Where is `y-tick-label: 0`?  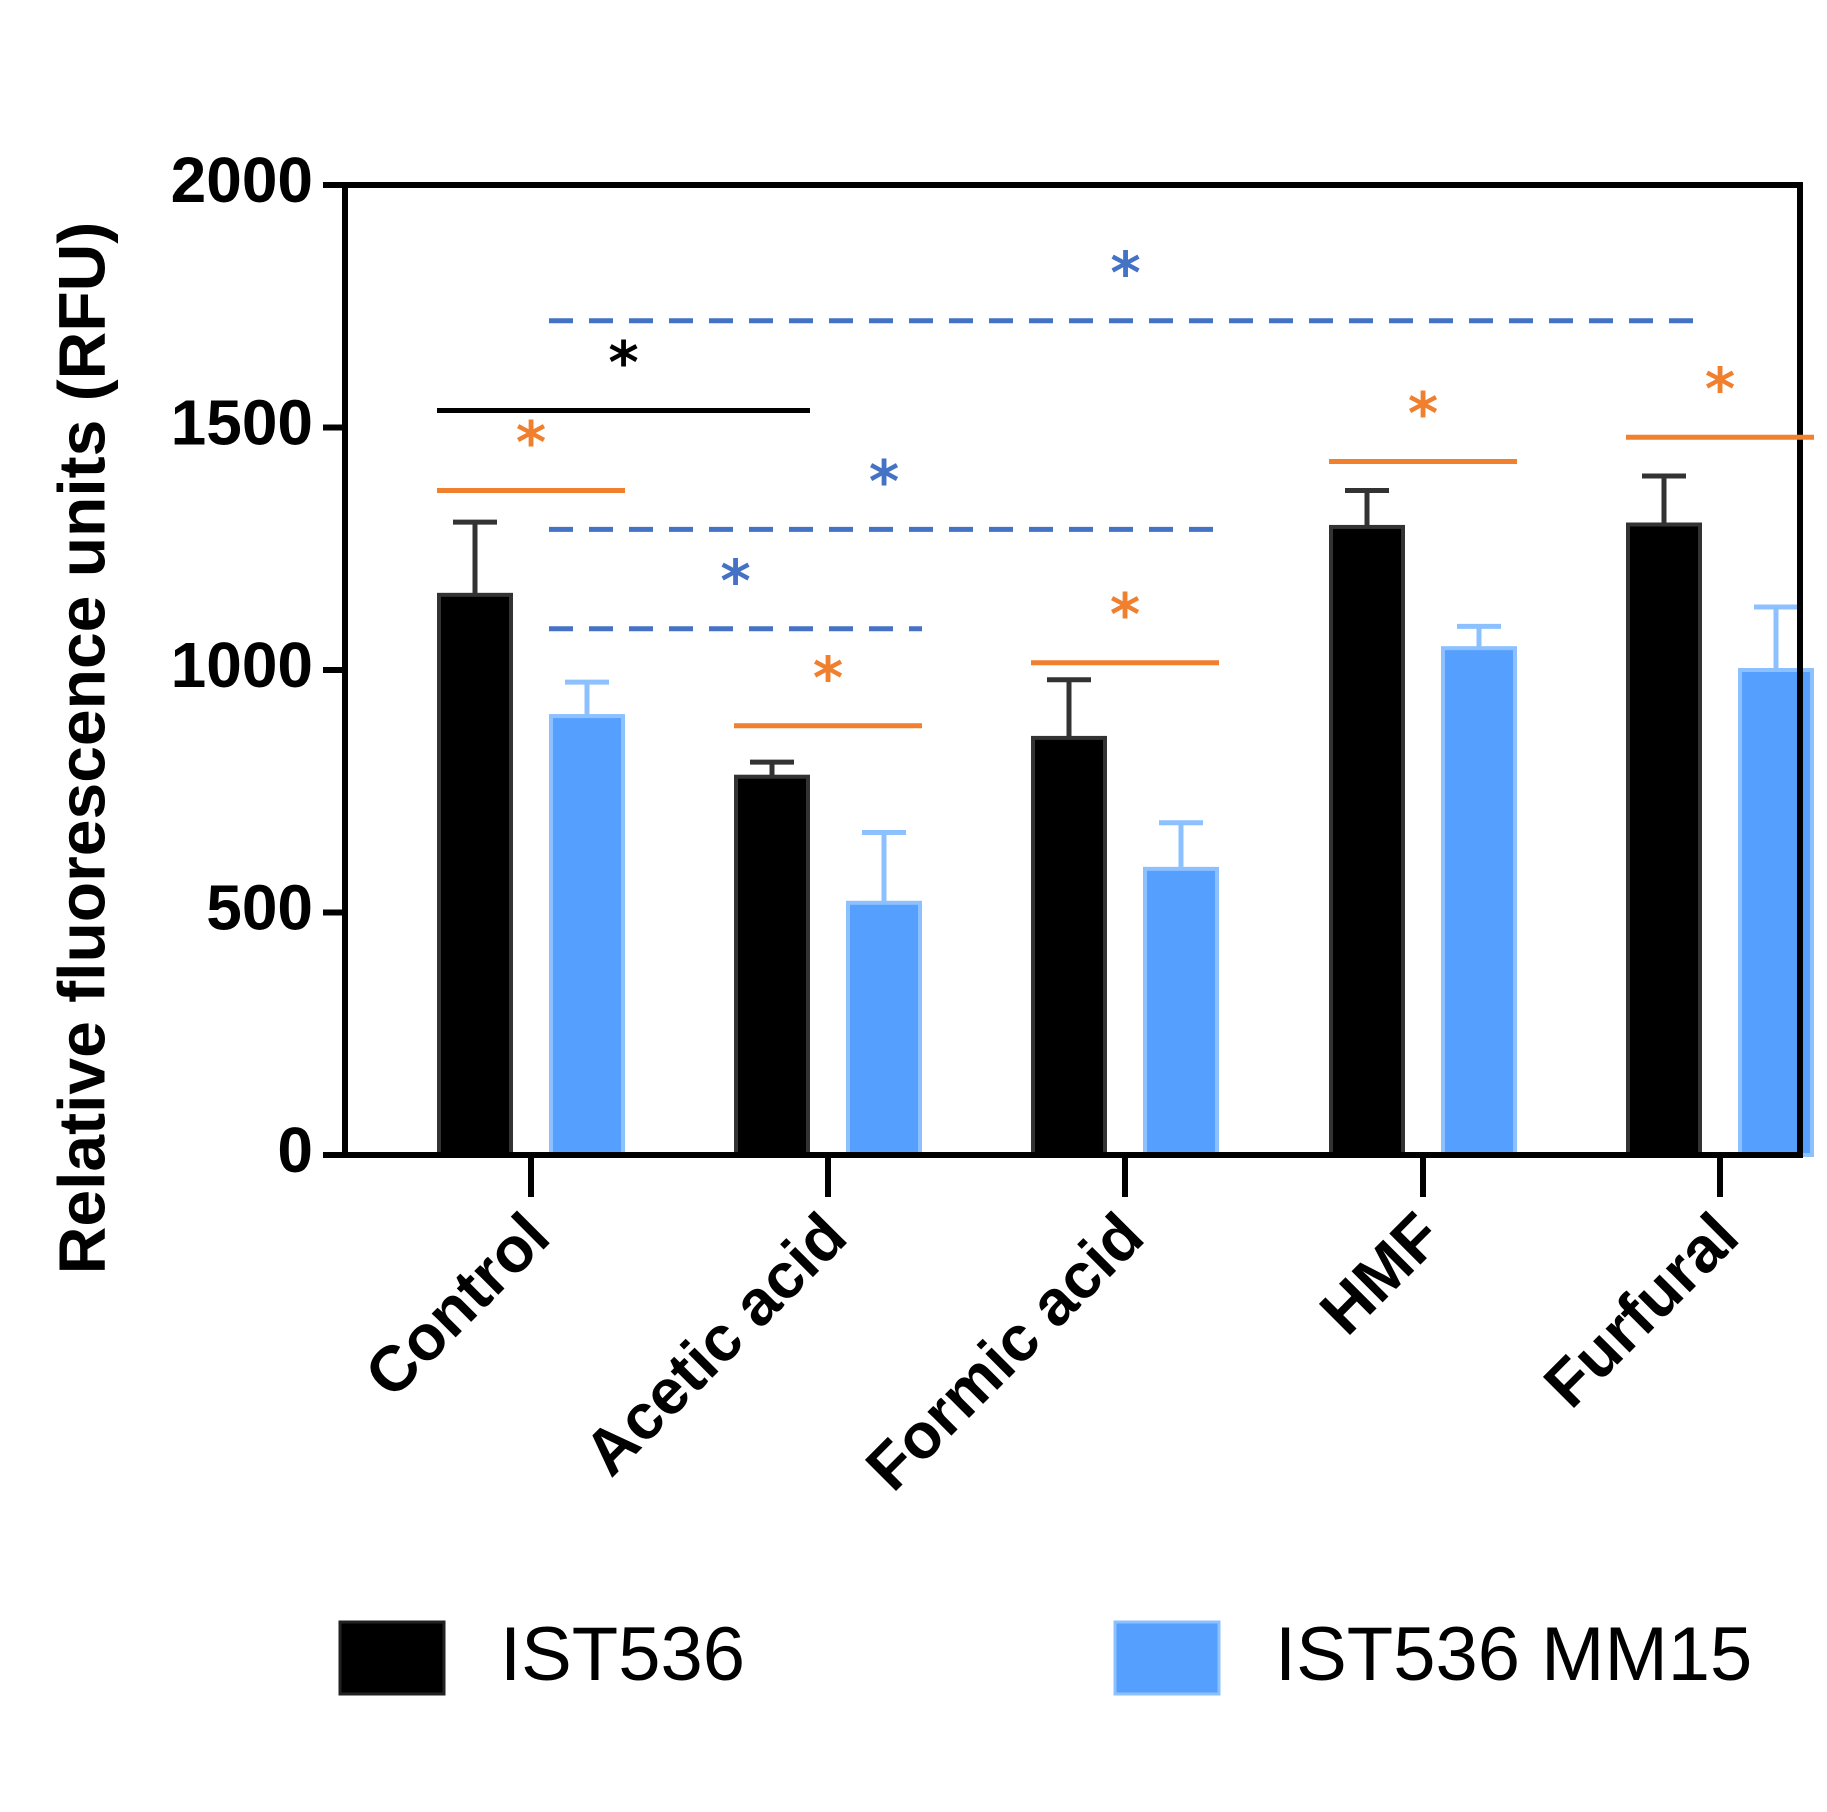 y-tick-label: 0 is located at coordinates (295, 1150).